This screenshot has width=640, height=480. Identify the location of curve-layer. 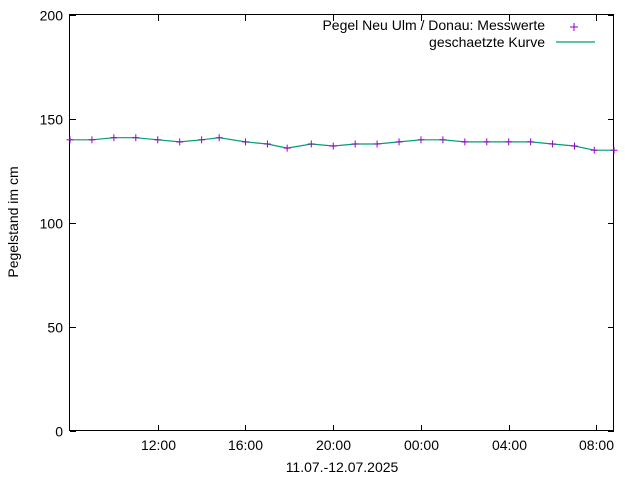
(342, 144).